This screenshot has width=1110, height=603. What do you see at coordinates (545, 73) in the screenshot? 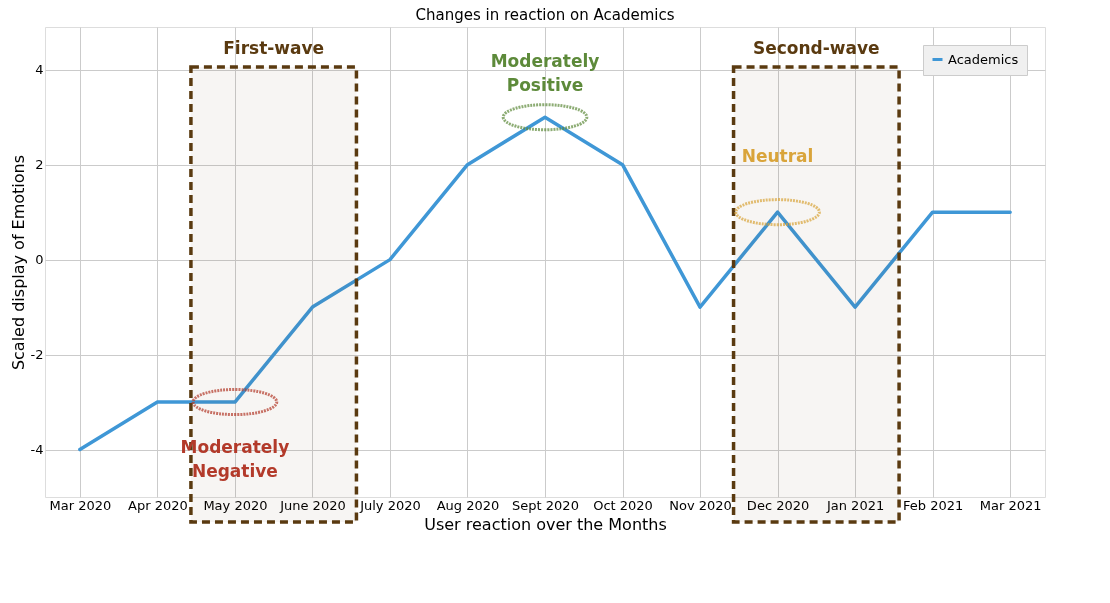
I see `annotation: Moderately Positive` at bounding box center [545, 73].